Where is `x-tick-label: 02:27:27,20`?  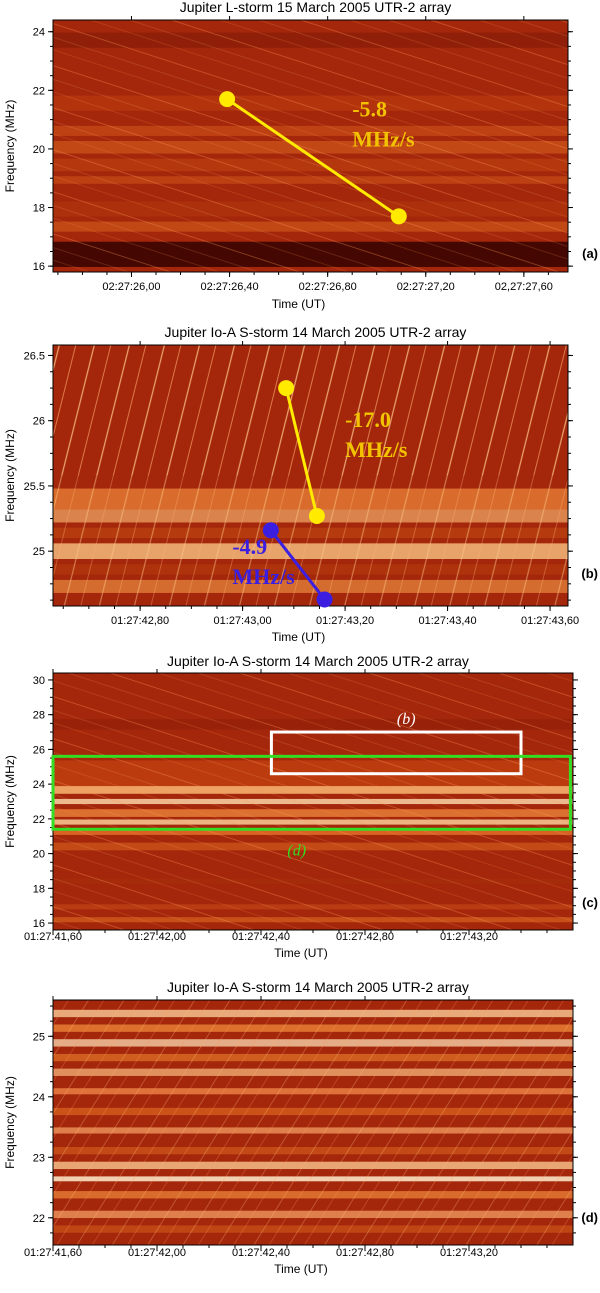 x-tick-label: 02:27:27,20 is located at coordinates (426, 287).